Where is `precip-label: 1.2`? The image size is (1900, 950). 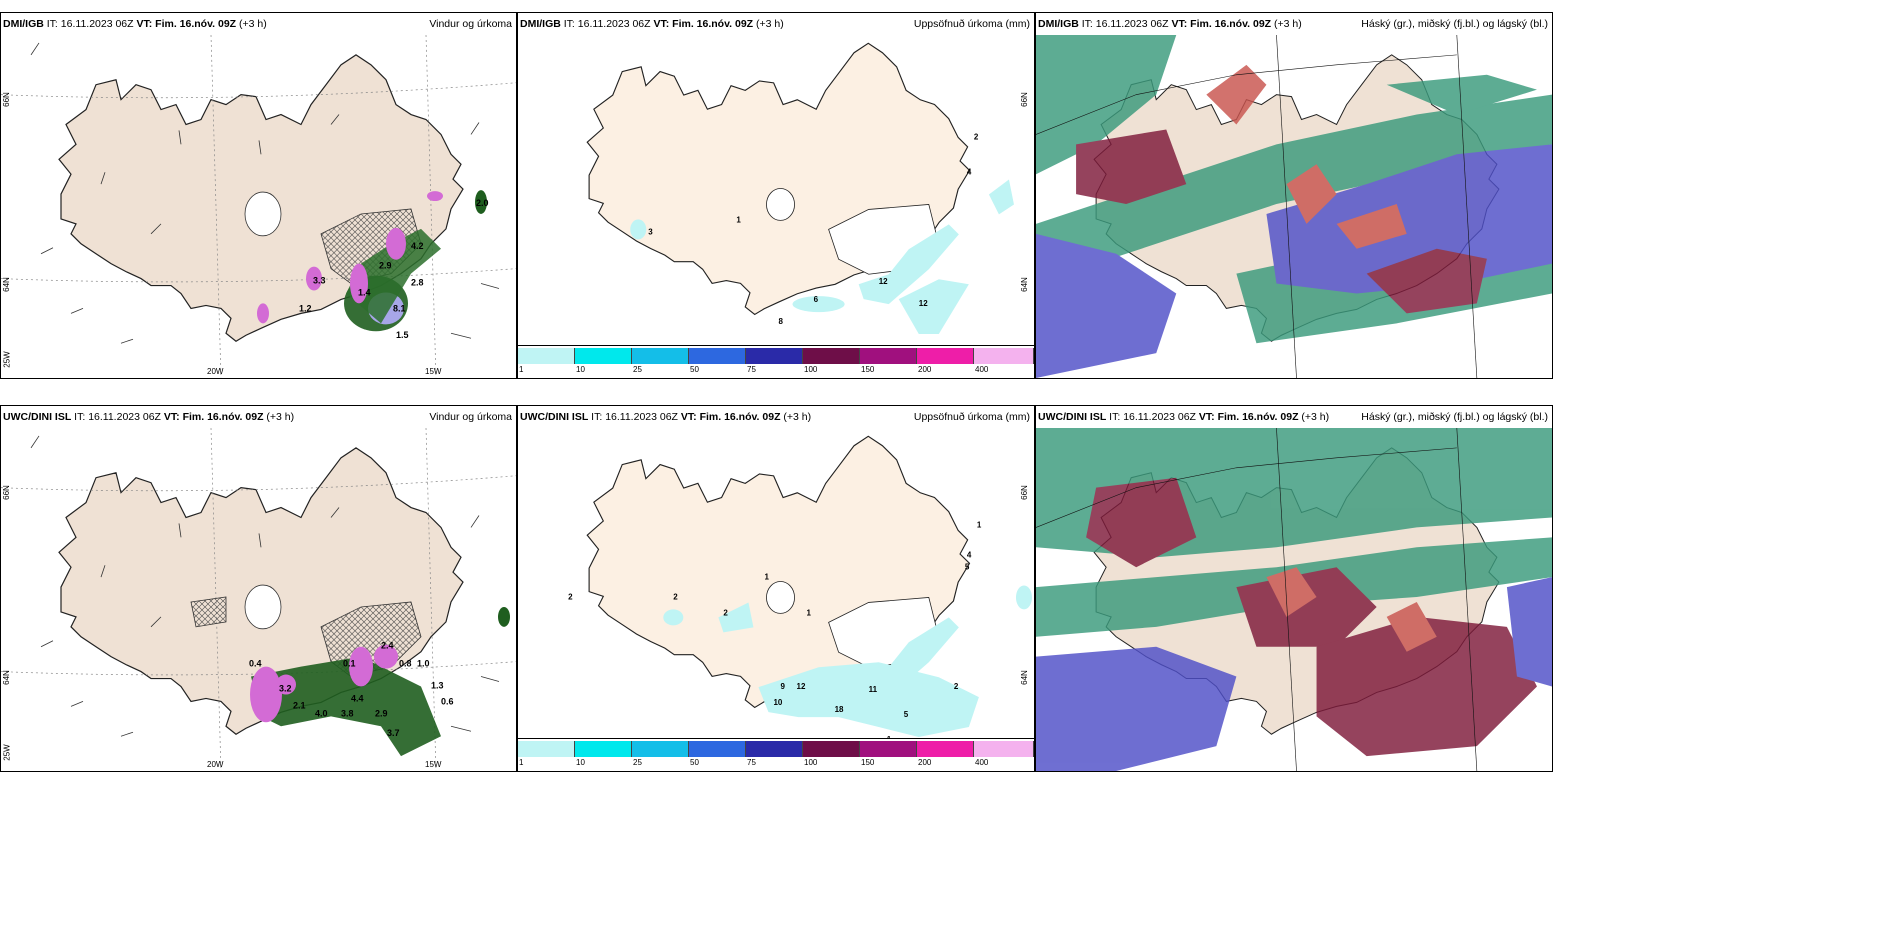
precip-label: 1.2 is located at coordinates (305, 308).